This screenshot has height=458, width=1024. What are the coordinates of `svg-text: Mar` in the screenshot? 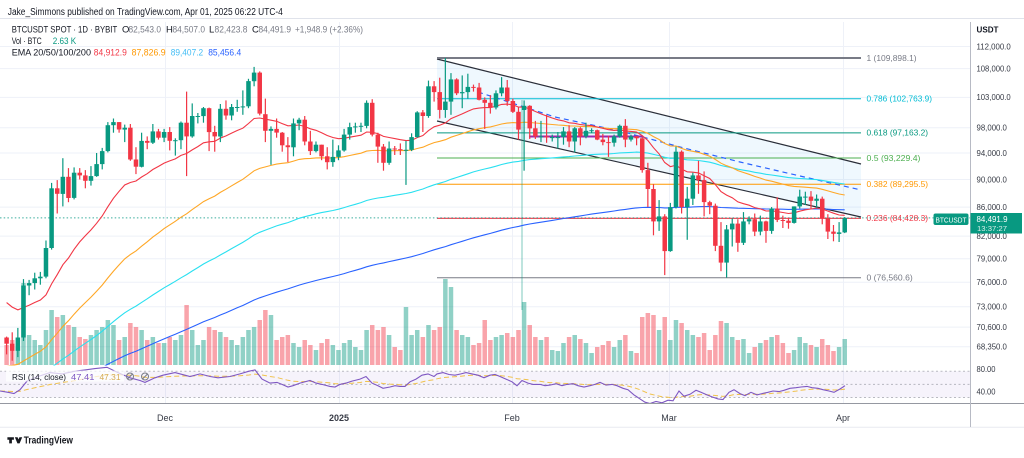 It's located at (669, 418).